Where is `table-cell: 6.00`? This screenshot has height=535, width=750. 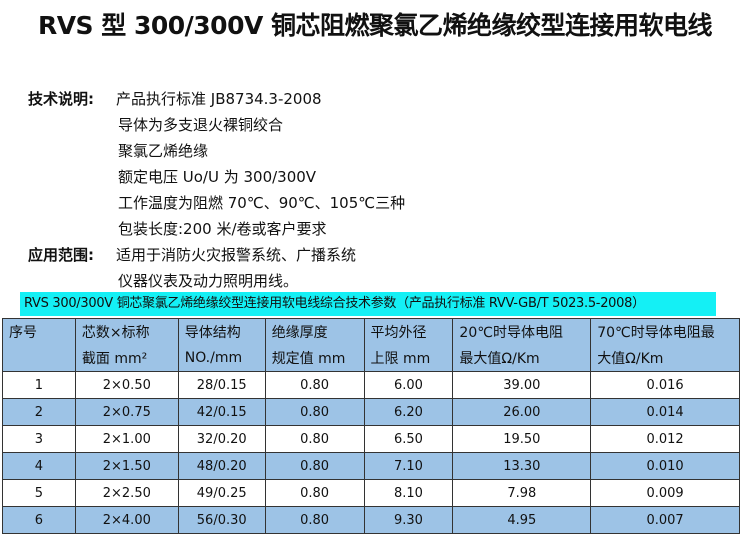 table-cell: 6.00 is located at coordinates (408, 385).